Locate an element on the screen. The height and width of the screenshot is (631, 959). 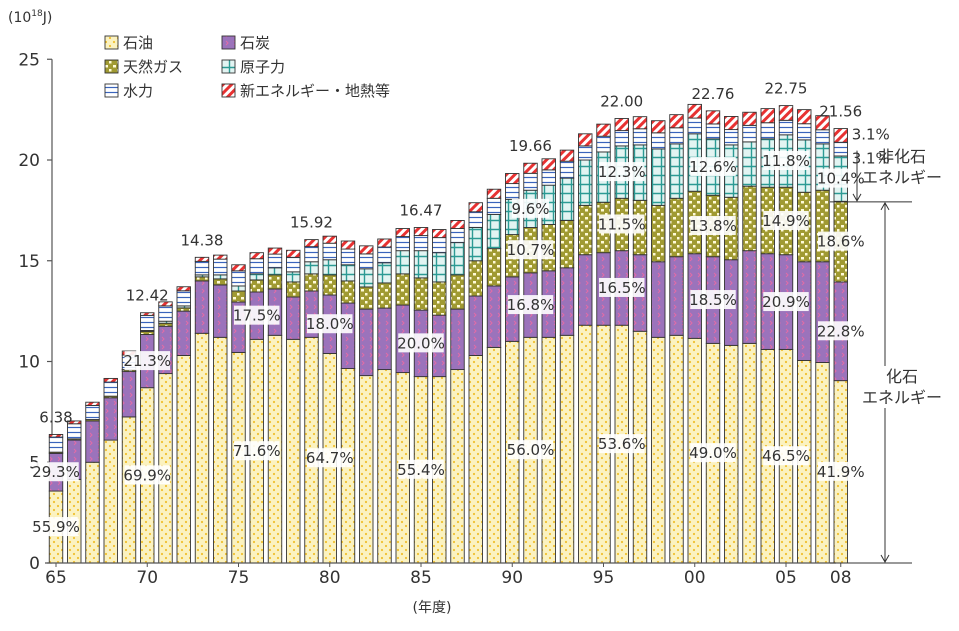
legend-label-gas: 天然ガス is located at coordinates (153, 67).